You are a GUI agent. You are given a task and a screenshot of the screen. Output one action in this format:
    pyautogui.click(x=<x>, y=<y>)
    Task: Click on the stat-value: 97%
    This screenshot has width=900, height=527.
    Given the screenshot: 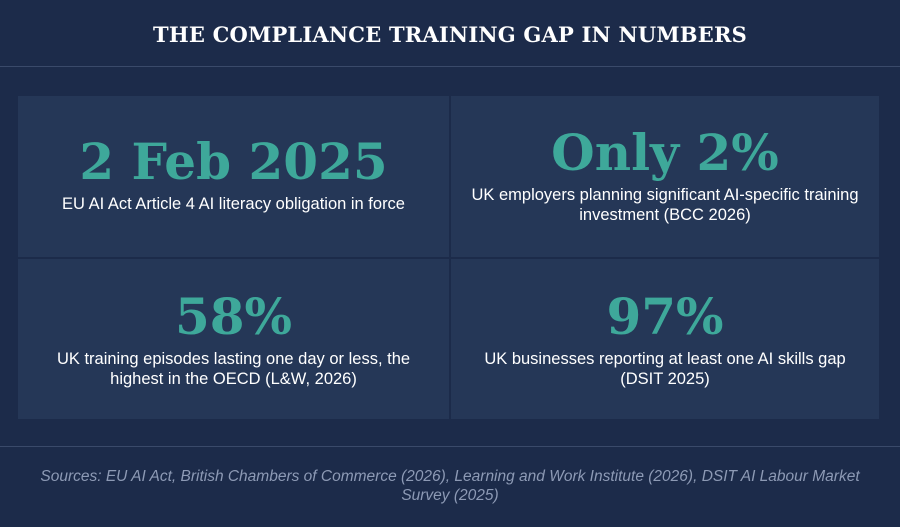 What is the action you would take?
    pyautogui.click(x=665, y=316)
    